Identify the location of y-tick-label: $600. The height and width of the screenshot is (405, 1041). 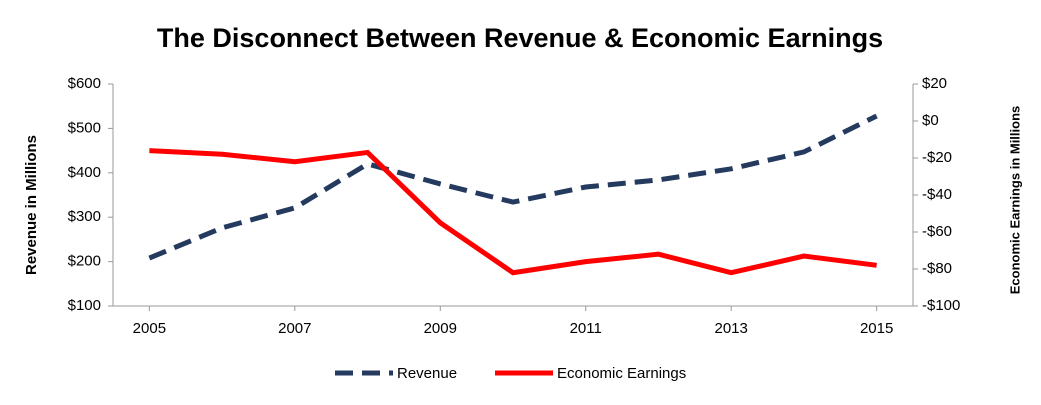
(84, 83).